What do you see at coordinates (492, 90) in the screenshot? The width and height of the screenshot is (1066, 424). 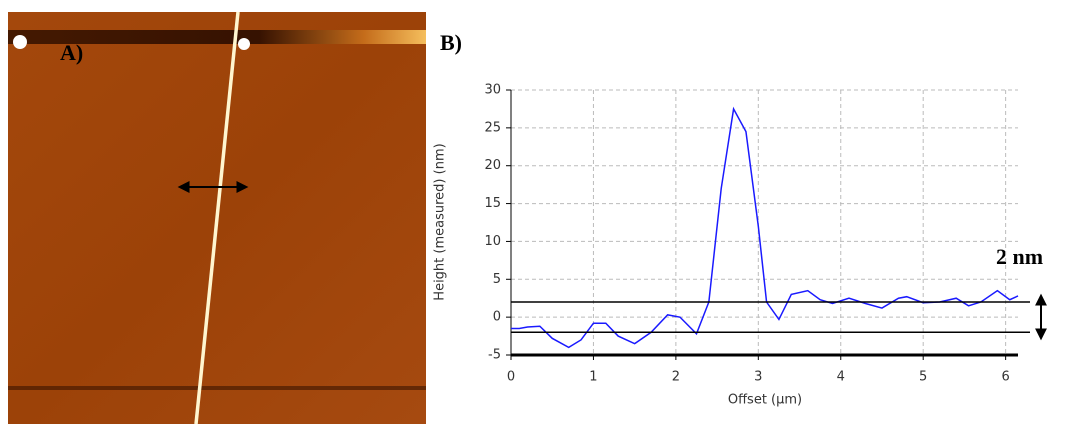 I see `y-tick-label: 30` at bounding box center [492, 90].